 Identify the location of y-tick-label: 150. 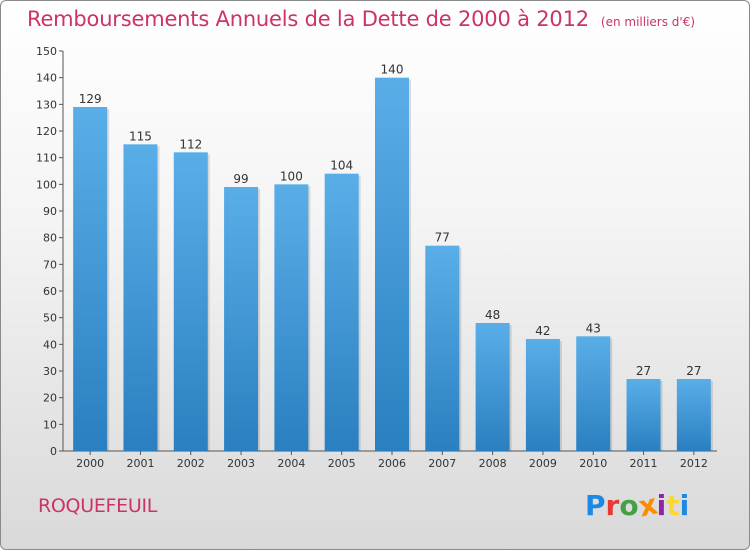
(46, 51).